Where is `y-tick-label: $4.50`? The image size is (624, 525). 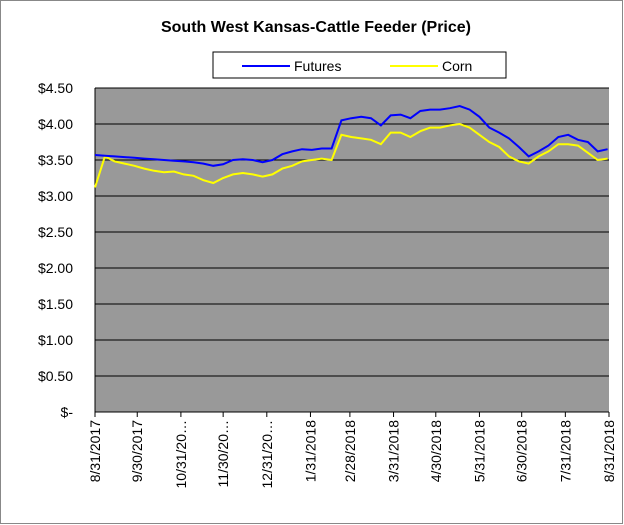 y-tick-label: $4.50 is located at coordinates (55, 88).